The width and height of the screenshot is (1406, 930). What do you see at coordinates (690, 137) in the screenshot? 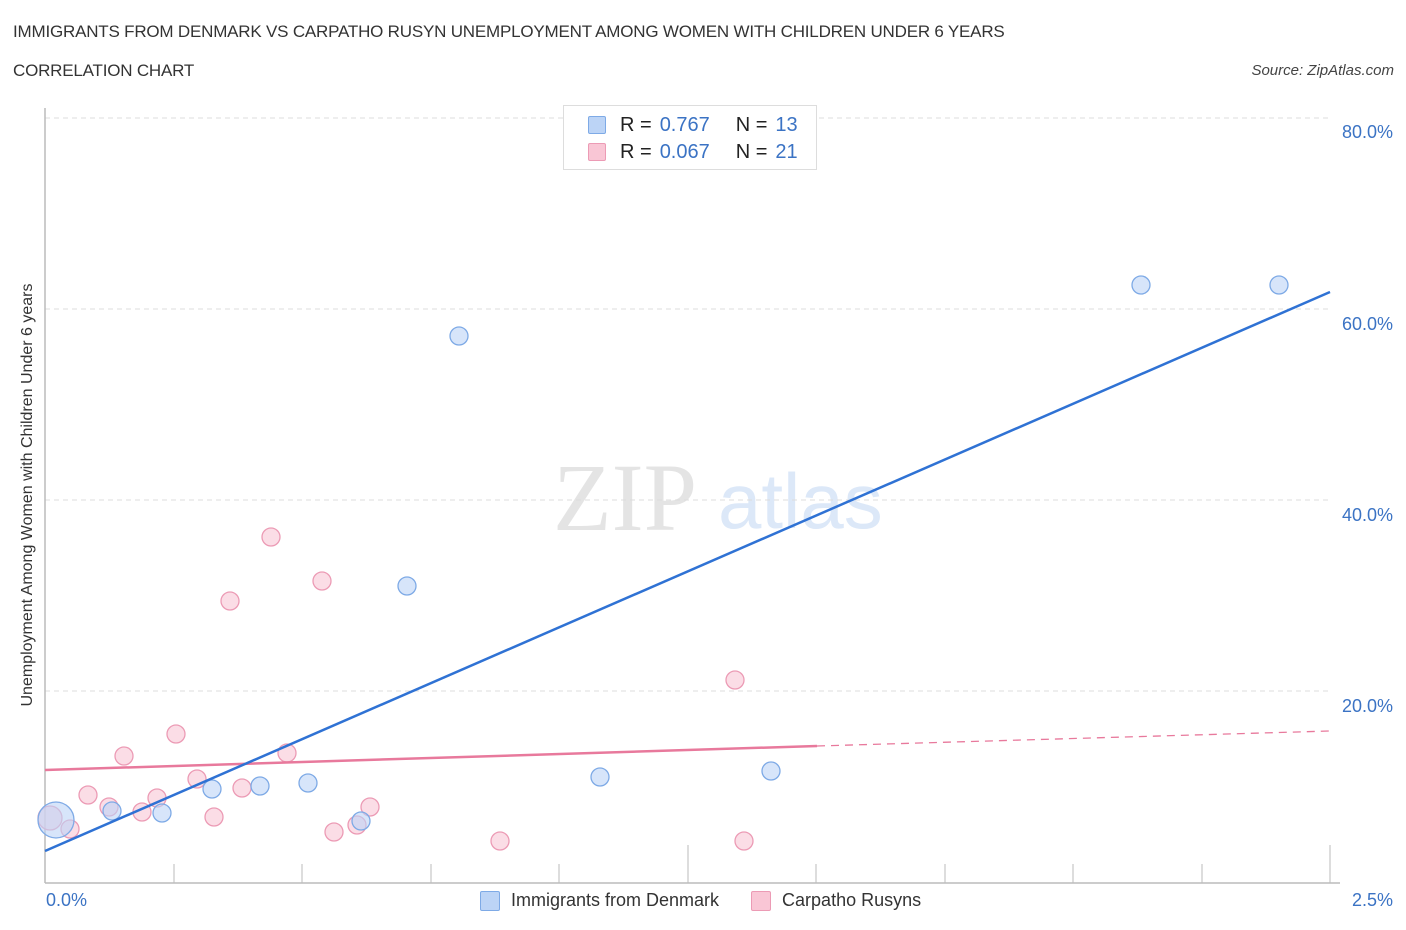
I see `correlation-legend: R = 0.767 N = 13 R = 0.067 N = 21` at bounding box center [690, 137].